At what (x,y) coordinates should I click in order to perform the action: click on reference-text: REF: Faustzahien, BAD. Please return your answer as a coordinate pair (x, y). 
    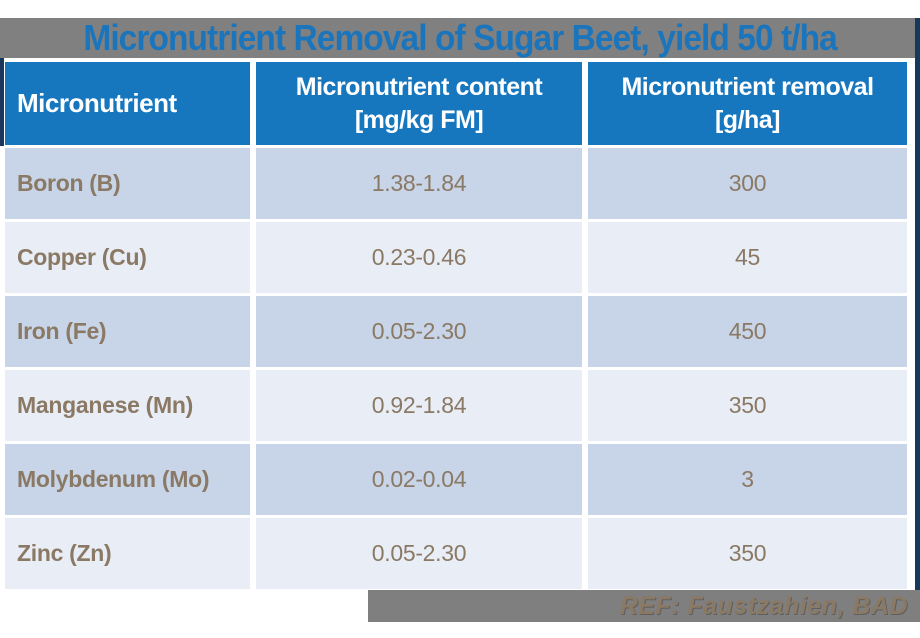
    Looking at the image, I should click on (763, 605).